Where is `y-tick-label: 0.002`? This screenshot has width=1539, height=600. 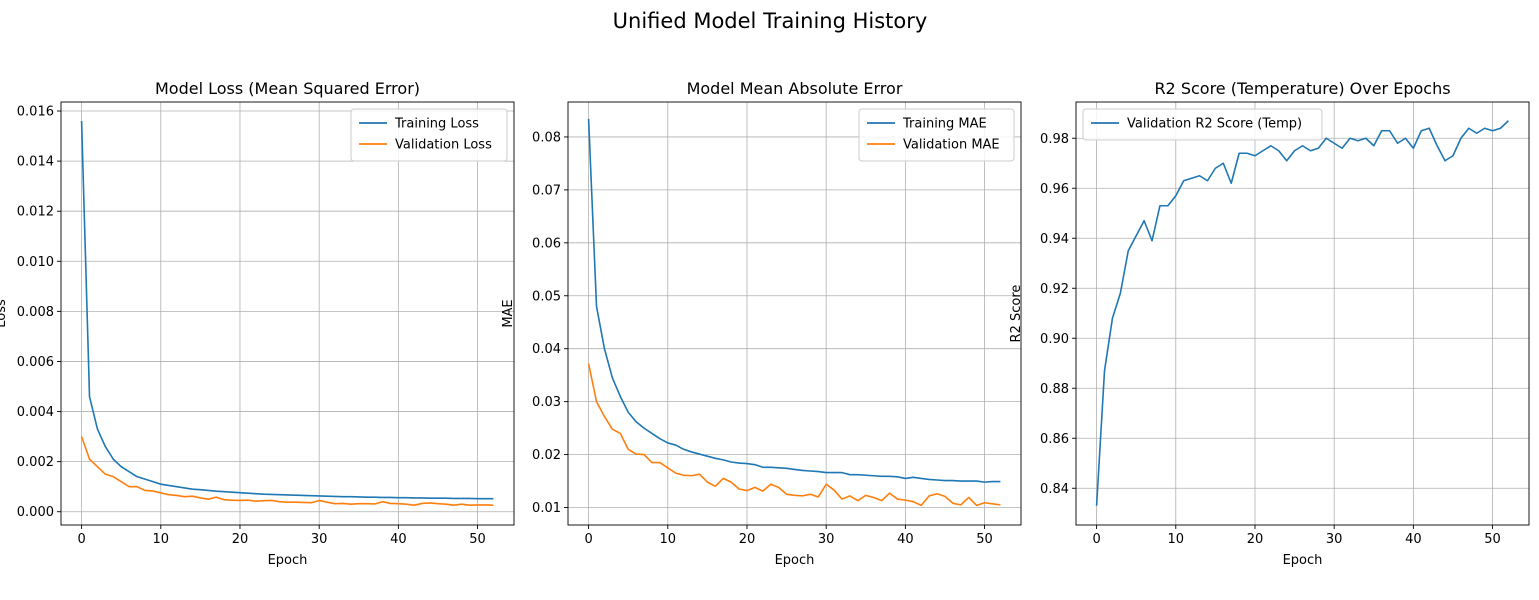 y-tick-label: 0.002 is located at coordinates (35, 462).